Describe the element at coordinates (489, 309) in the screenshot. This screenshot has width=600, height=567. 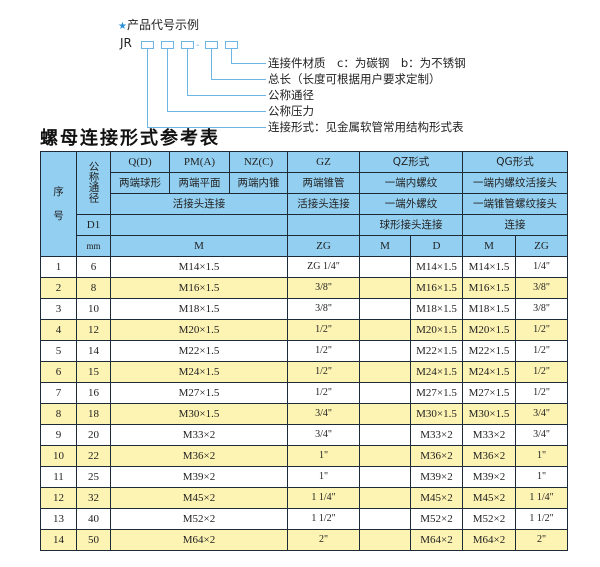
I see `cell-qg-m: M18×1.5` at that location.